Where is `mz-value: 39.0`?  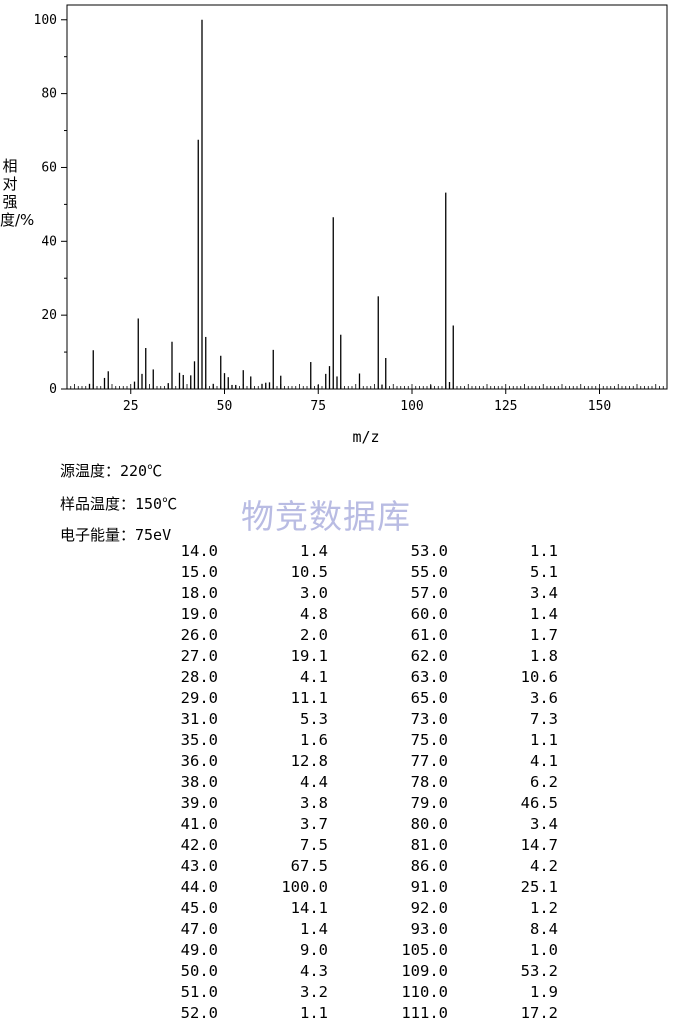
mz-value: 39.0 is located at coordinates (199, 803).